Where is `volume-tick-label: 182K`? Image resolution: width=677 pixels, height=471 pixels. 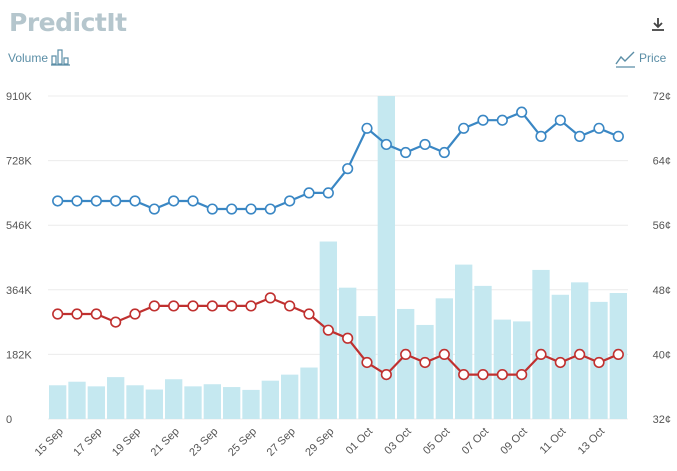 volume-tick-label: 182K is located at coordinates (19, 355).